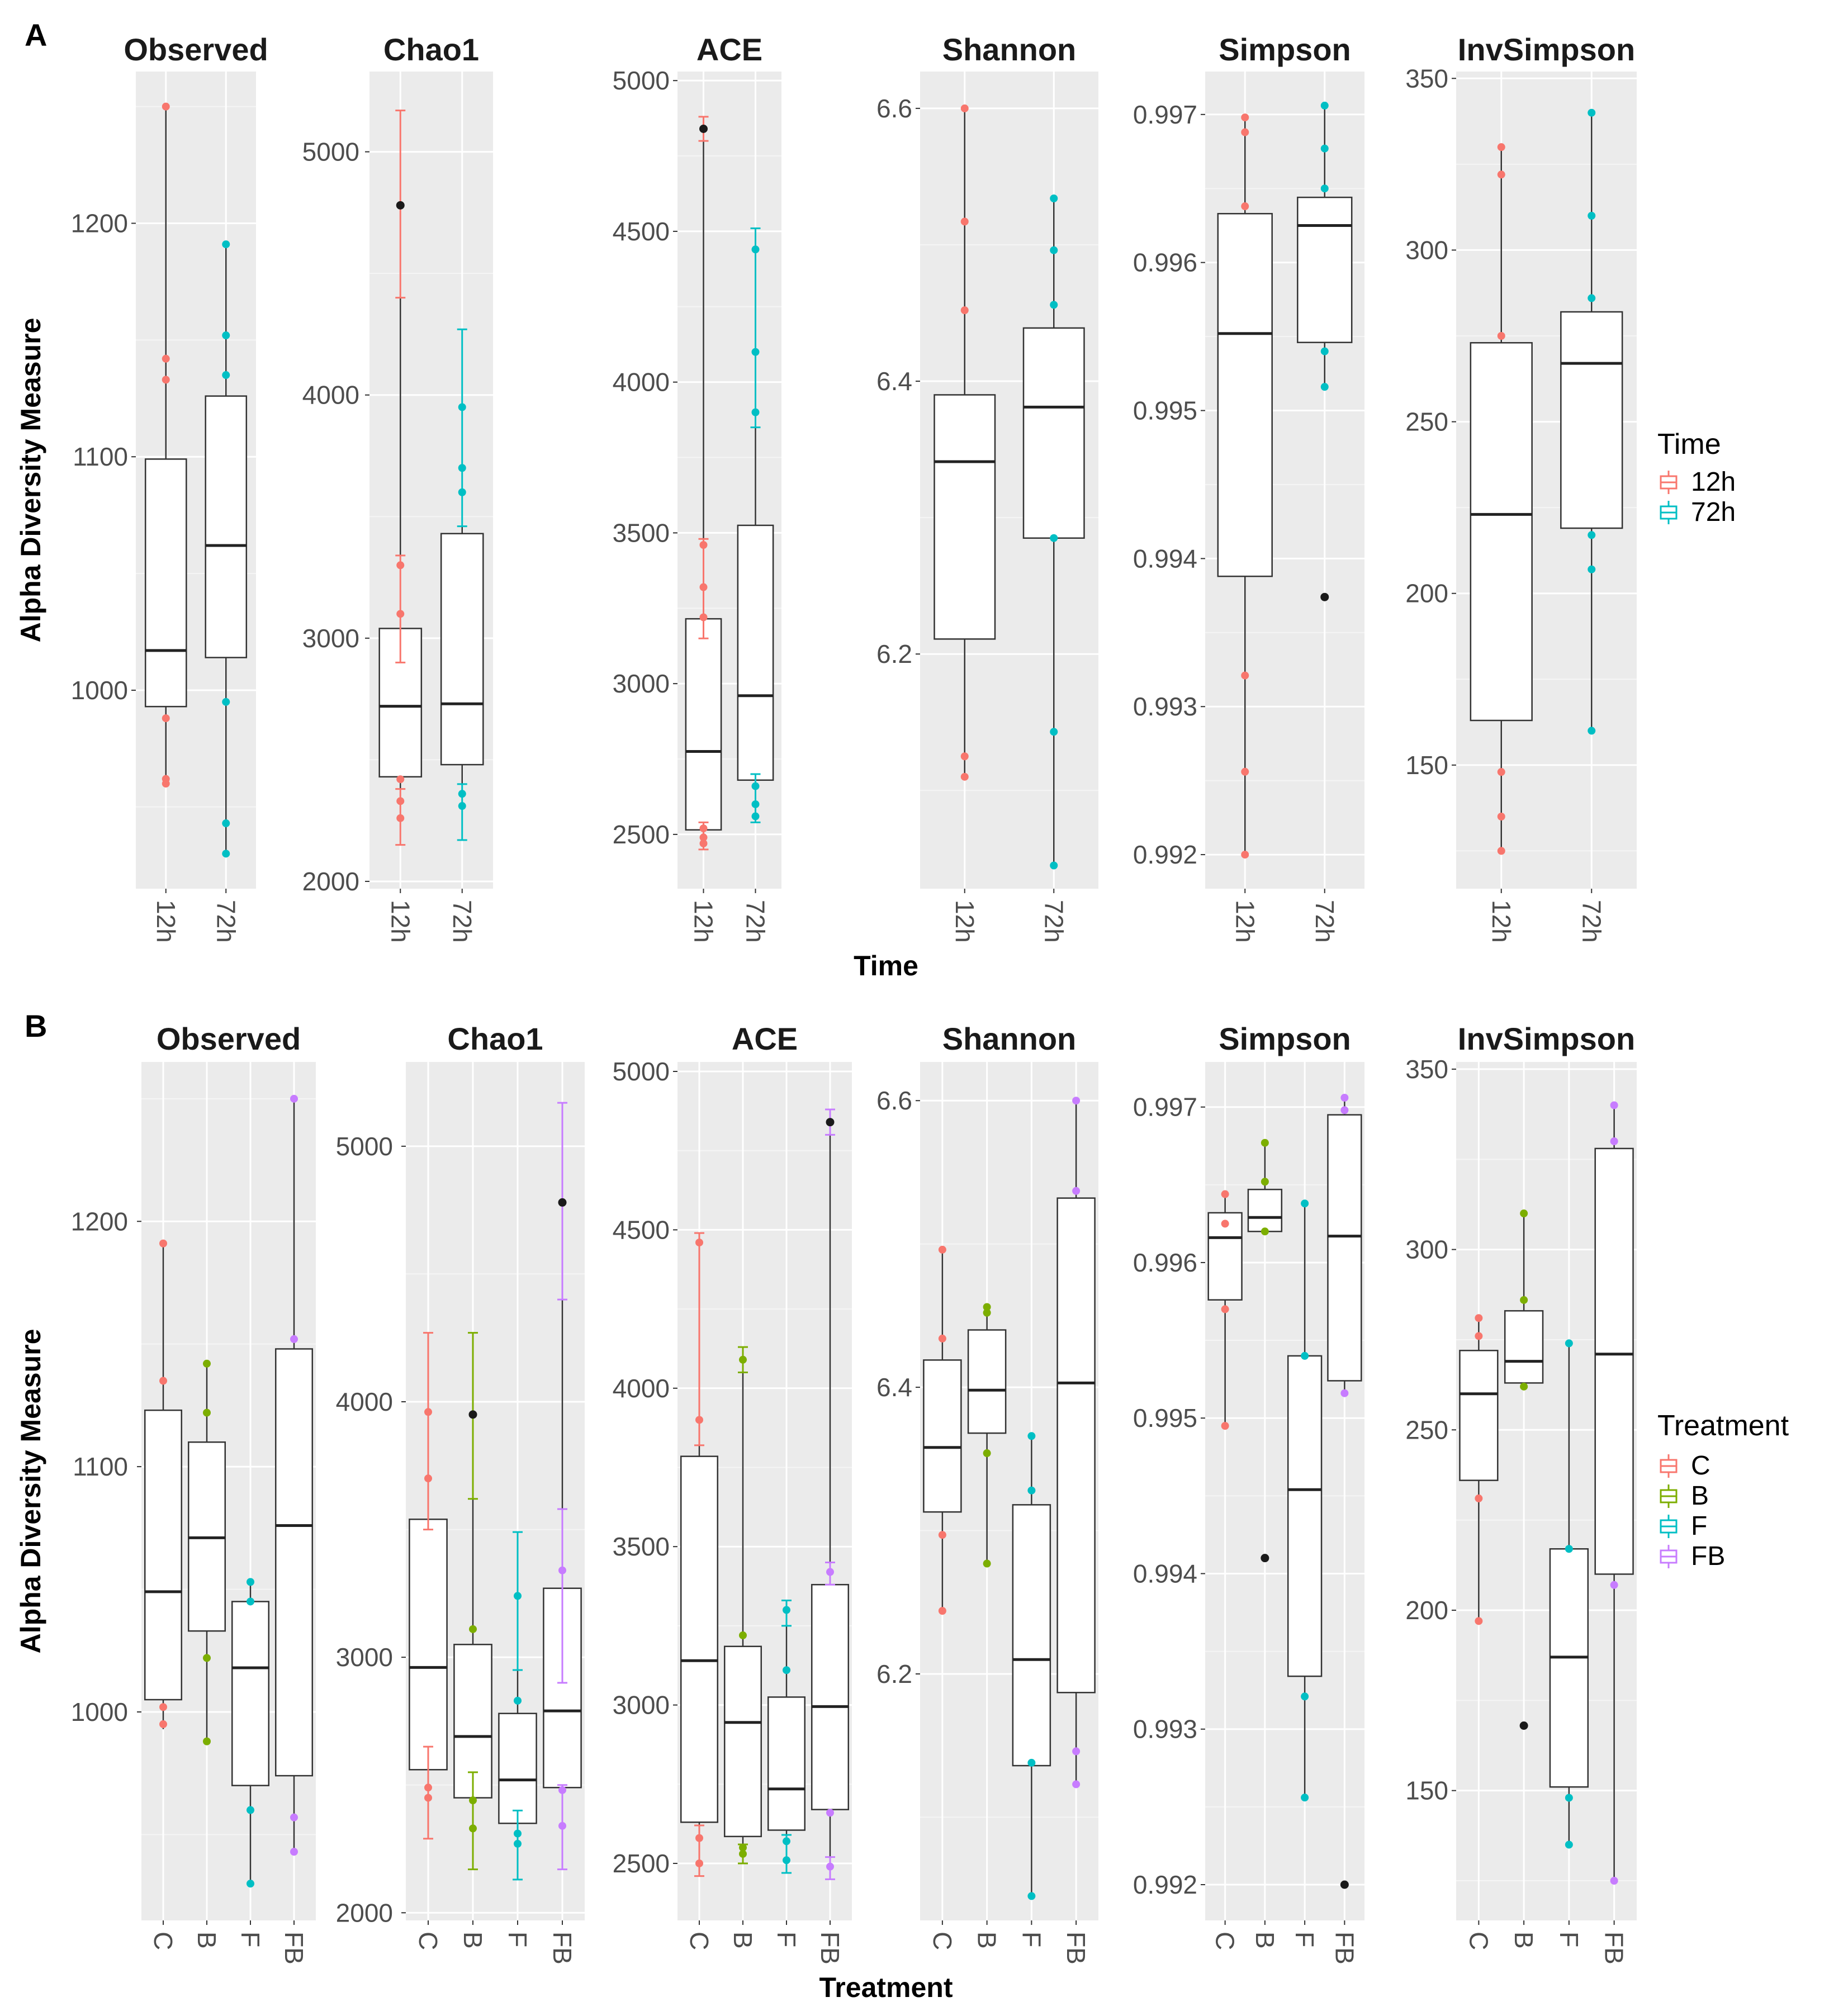  Describe the element at coordinates (36, 35) in the screenshot. I see `panel-label: A` at that location.